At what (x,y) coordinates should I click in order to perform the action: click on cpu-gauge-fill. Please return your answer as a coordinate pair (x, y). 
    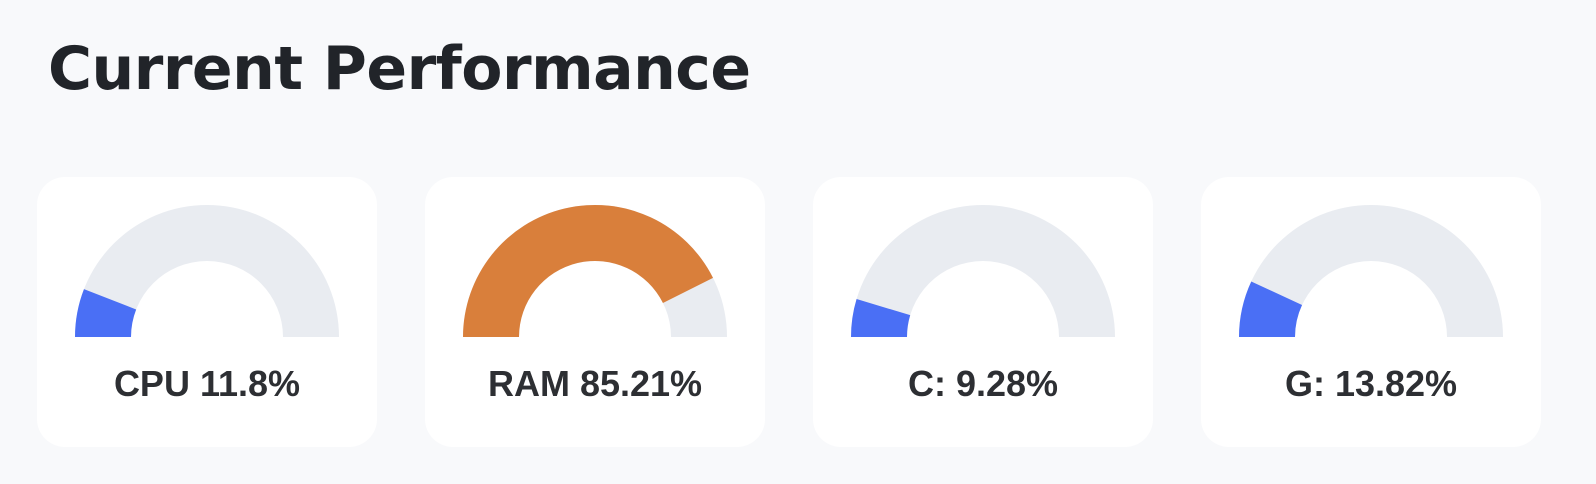
    Looking at the image, I should click on (106, 313).